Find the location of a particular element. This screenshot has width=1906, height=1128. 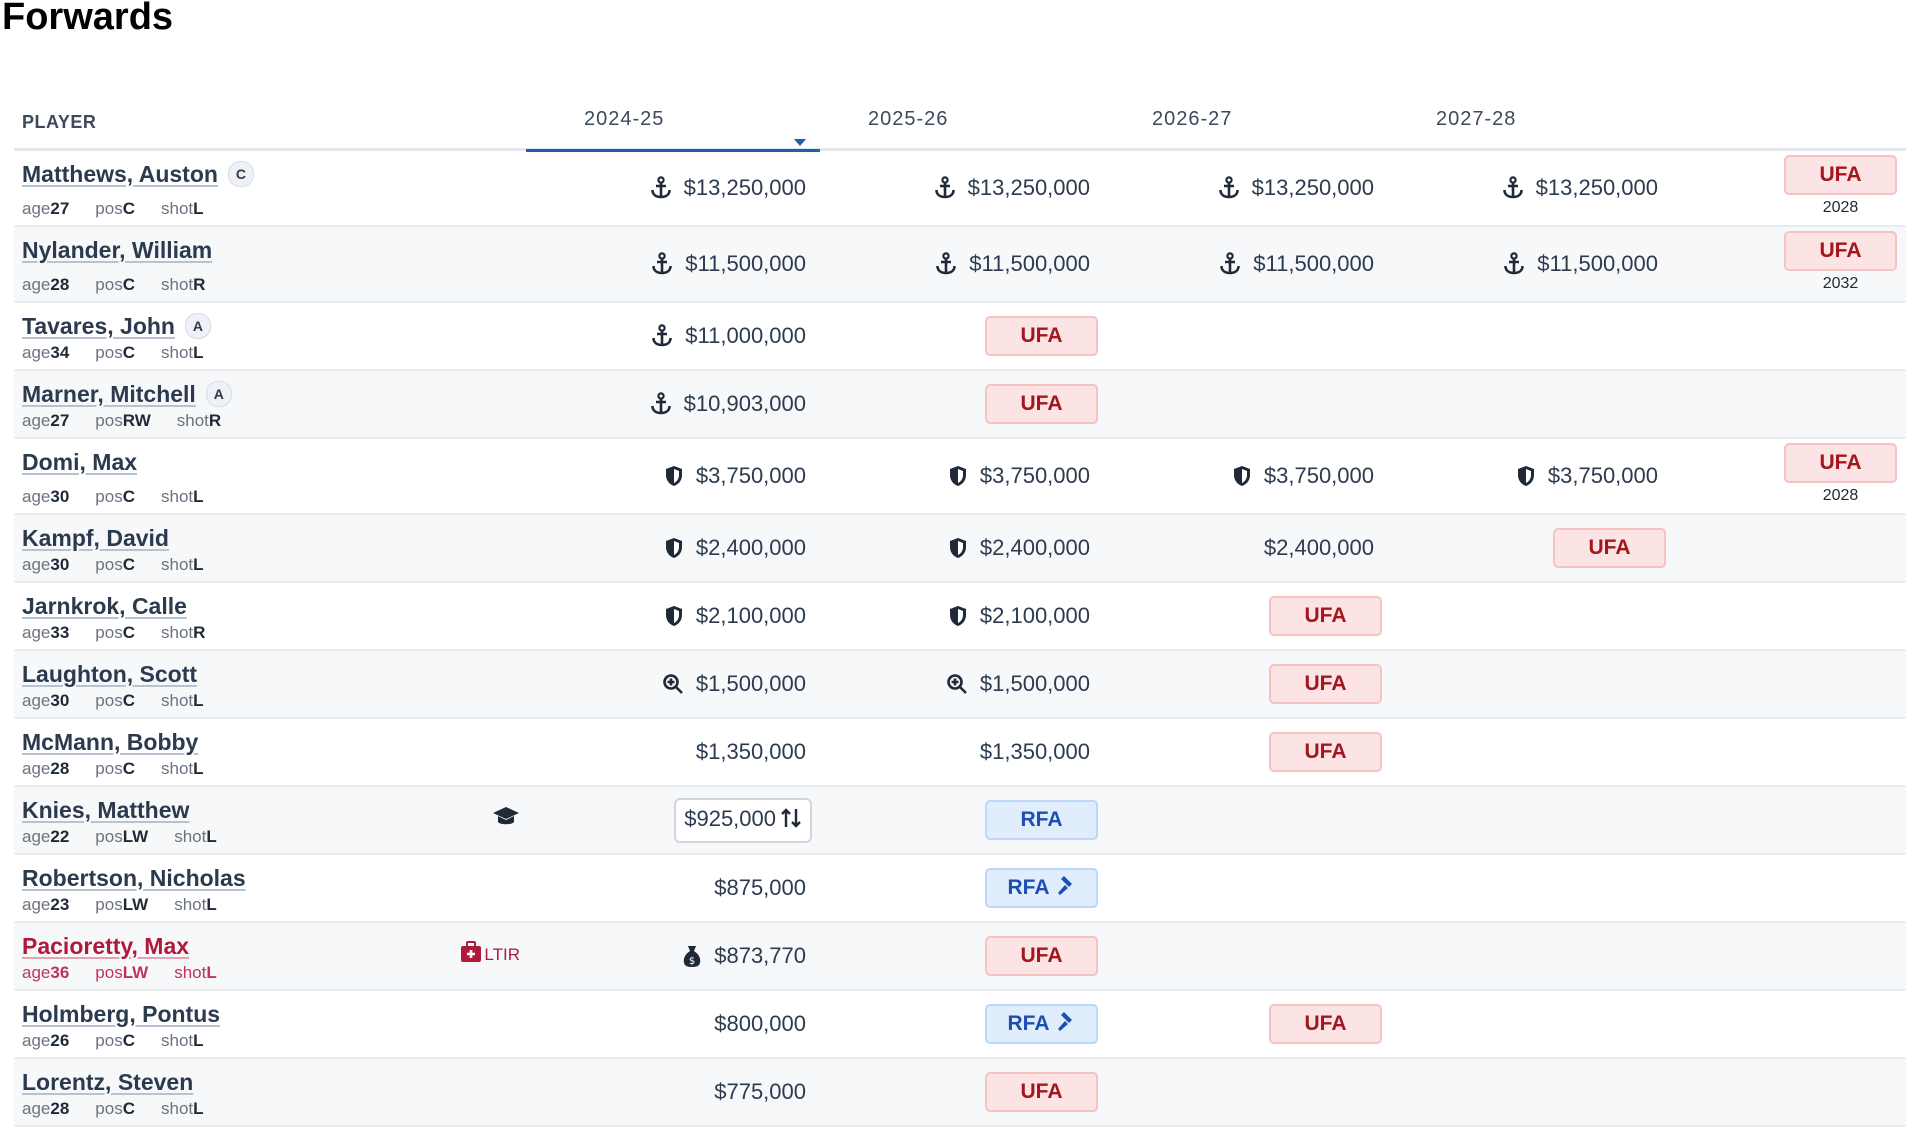

player-name-link: McMann, Bobby is located at coordinates (110, 742).